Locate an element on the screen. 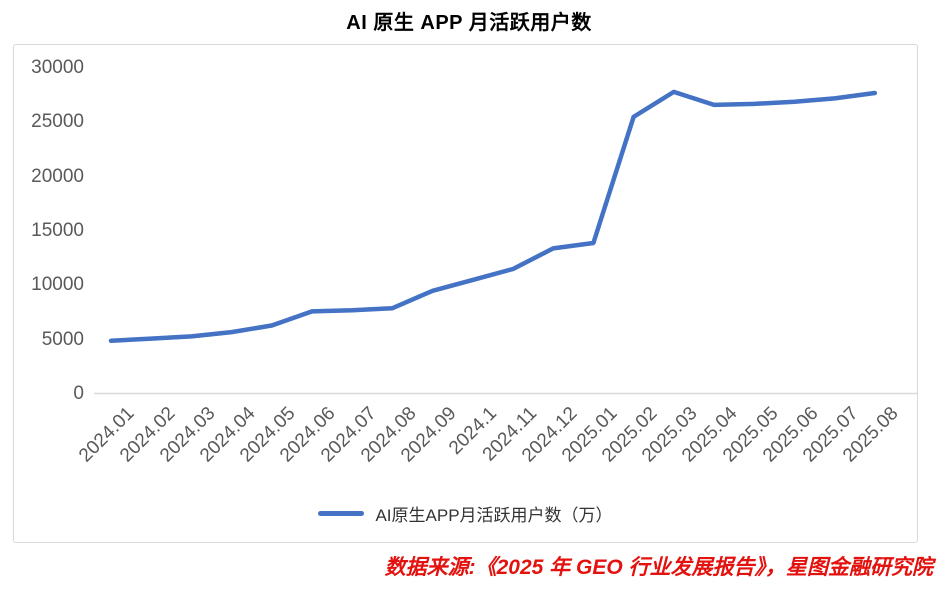  y-axis-label: 5000 is located at coordinates (62, 339).